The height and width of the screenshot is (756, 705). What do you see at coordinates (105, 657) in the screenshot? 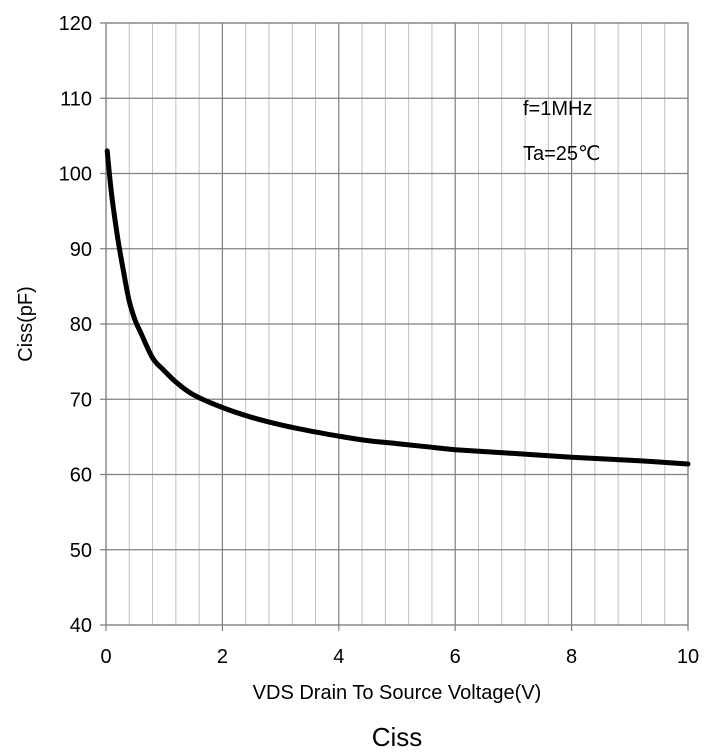
I see `x-tick-label: 0` at bounding box center [105, 657].